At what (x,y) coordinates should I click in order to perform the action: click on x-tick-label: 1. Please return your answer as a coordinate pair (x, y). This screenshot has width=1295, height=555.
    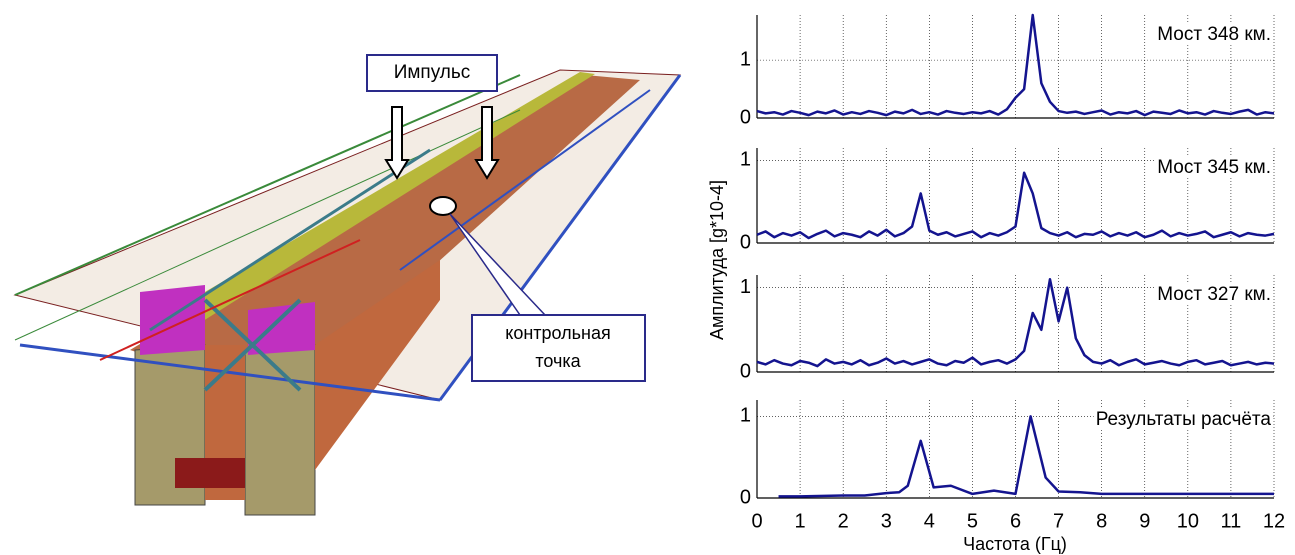
    Looking at the image, I should click on (800, 521).